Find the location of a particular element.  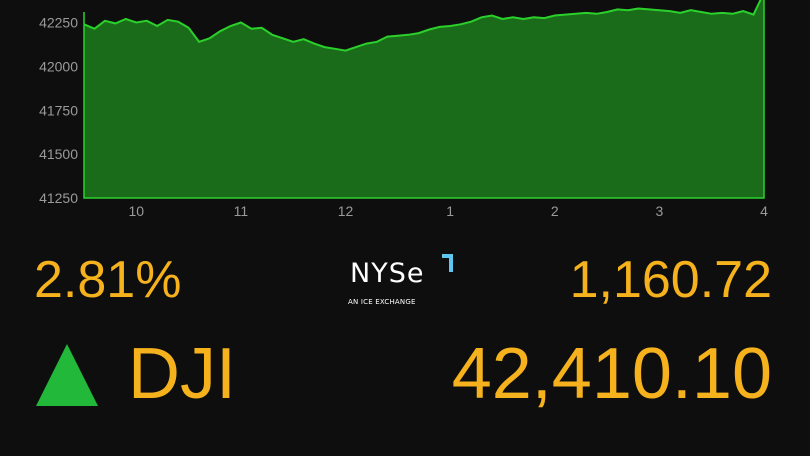

nyse-wordmark: NYSe is located at coordinates (387, 273).